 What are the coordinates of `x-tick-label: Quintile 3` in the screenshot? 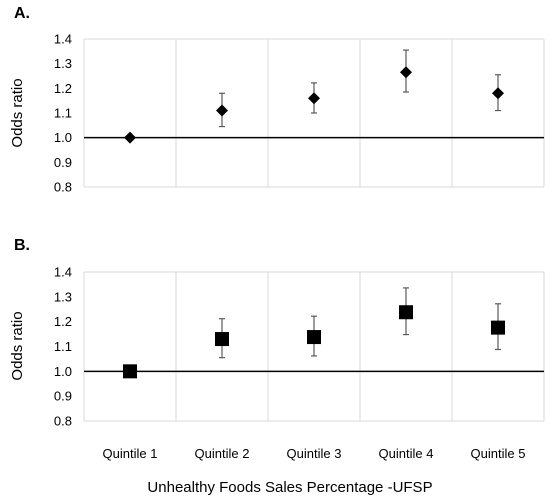 It's located at (314, 453).